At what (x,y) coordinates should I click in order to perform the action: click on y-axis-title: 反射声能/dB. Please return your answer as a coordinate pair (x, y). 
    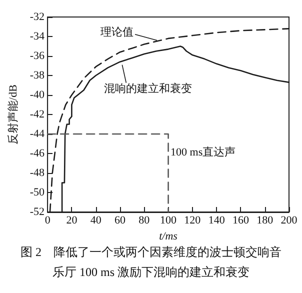
    Looking at the image, I should click on (13, 114).